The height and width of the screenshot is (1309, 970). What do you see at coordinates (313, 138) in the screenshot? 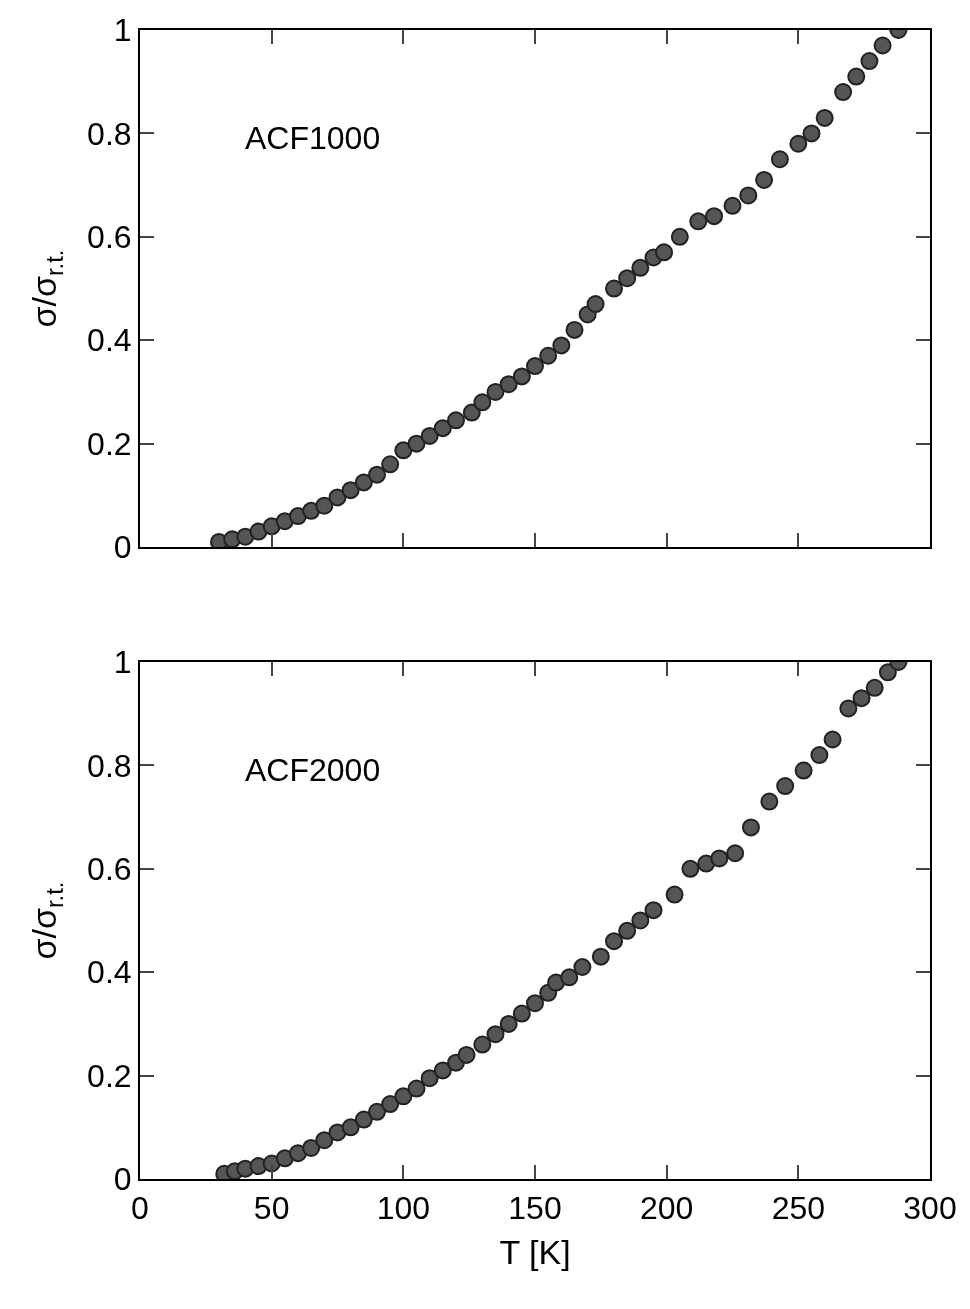
I see `annotation: ACF1000` at bounding box center [313, 138].